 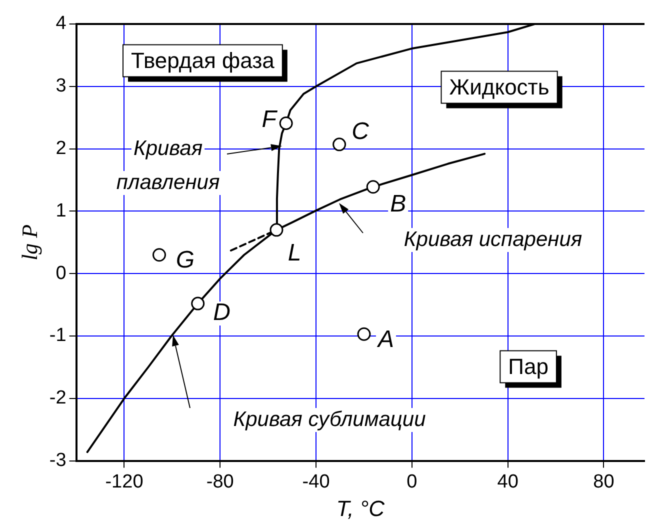 What do you see at coordinates (329, 419) in the screenshot?
I see `annotation: Кривая сублимации` at bounding box center [329, 419].